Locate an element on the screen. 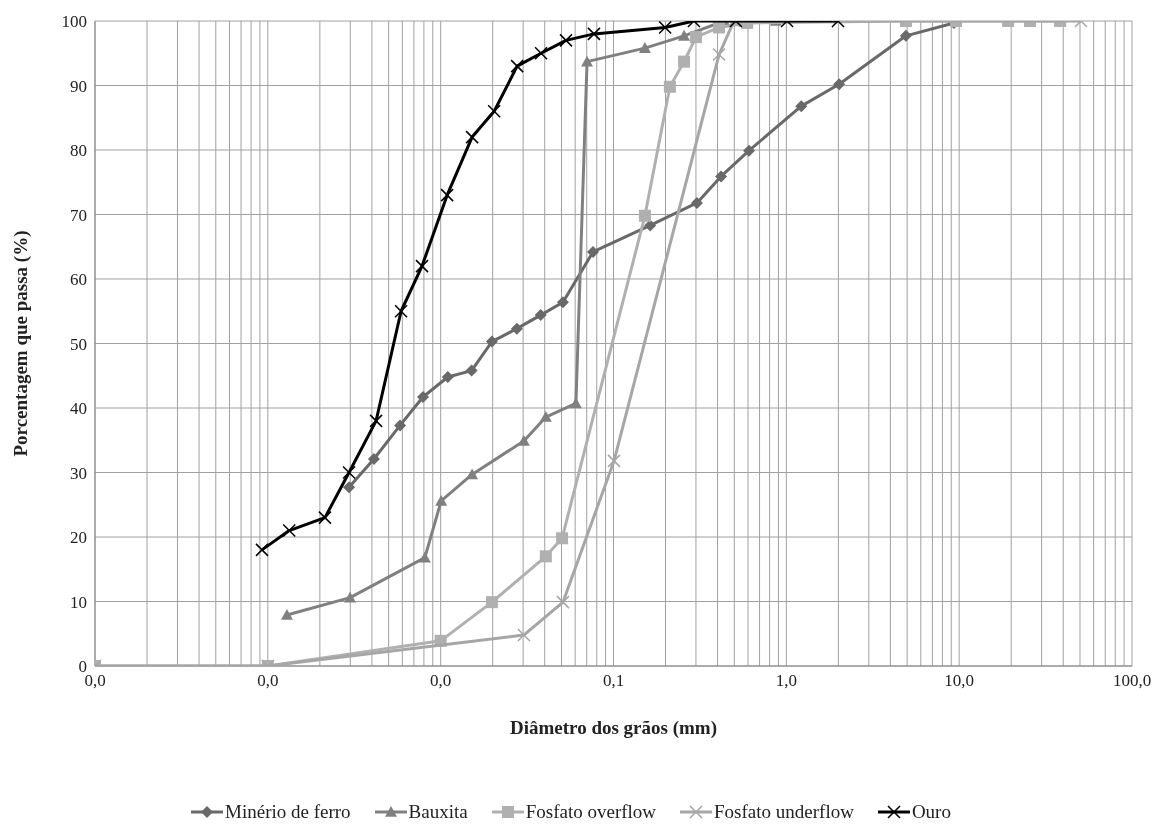 The width and height of the screenshot is (1172, 835). x-tick-label: 100,0 is located at coordinates (1132, 681).